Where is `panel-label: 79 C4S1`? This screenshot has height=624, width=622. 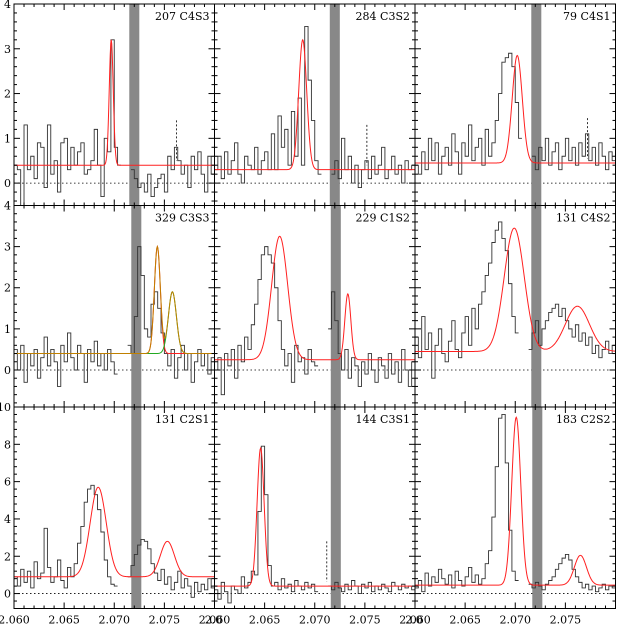
panel-label: 79 C4S1 is located at coordinates (586, 16).